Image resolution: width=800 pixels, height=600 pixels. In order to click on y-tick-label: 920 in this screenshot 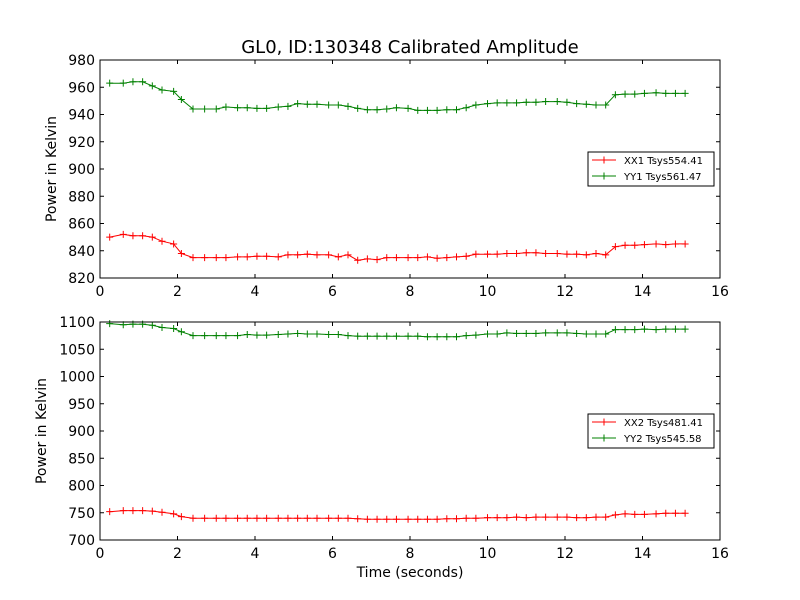, I will do `click(81, 143)`.